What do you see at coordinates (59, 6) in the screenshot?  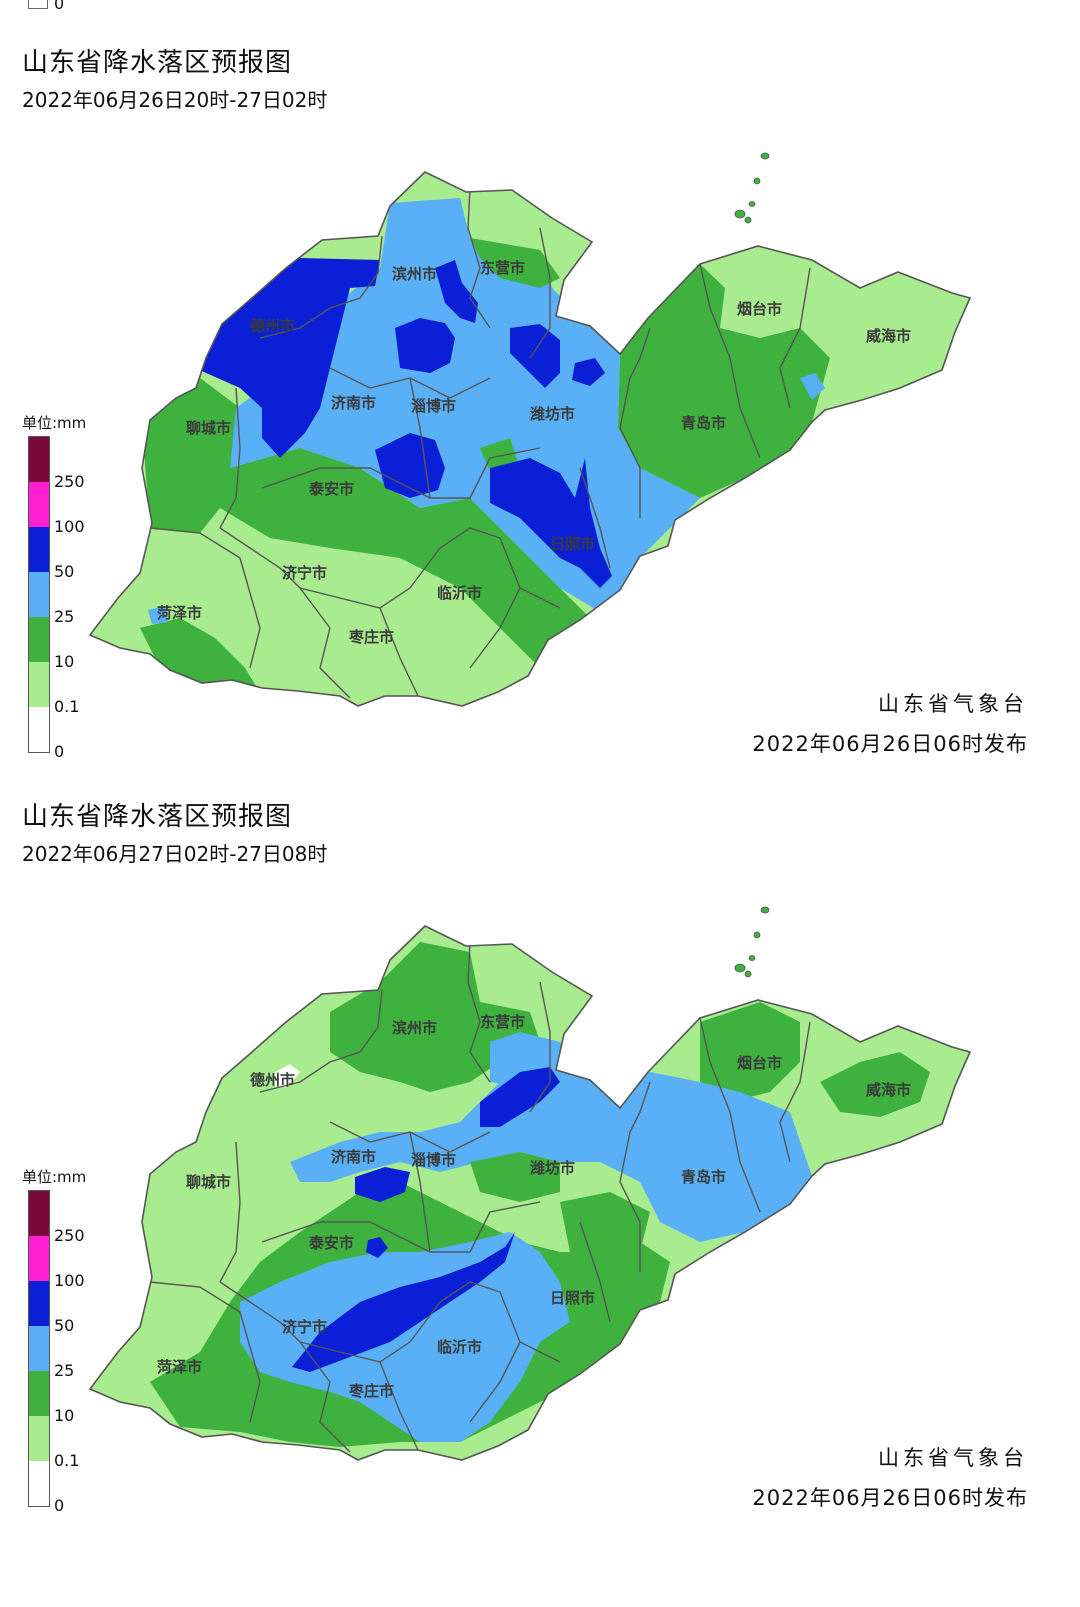 I see `top-legend-zero: 0` at bounding box center [59, 6].